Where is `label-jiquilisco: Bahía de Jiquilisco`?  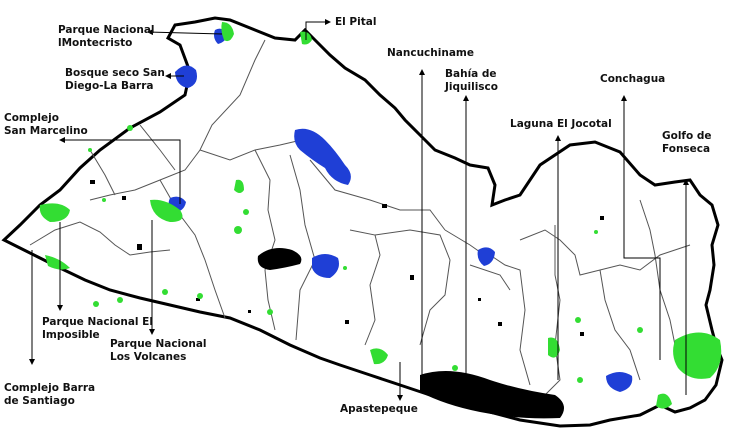
label-jiquilisco: Bahía de Jiquilisco is located at coordinates (471, 80).